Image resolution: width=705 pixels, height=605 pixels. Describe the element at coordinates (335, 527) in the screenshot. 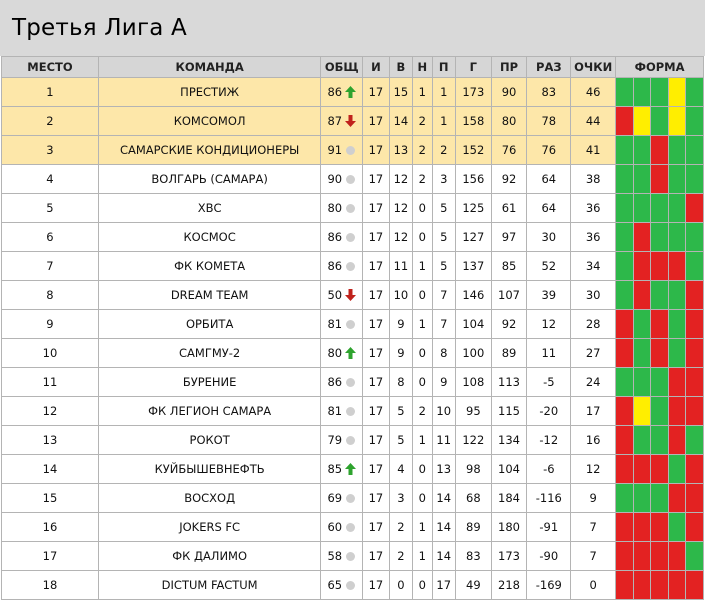

I see `overall-value: 60` at that location.